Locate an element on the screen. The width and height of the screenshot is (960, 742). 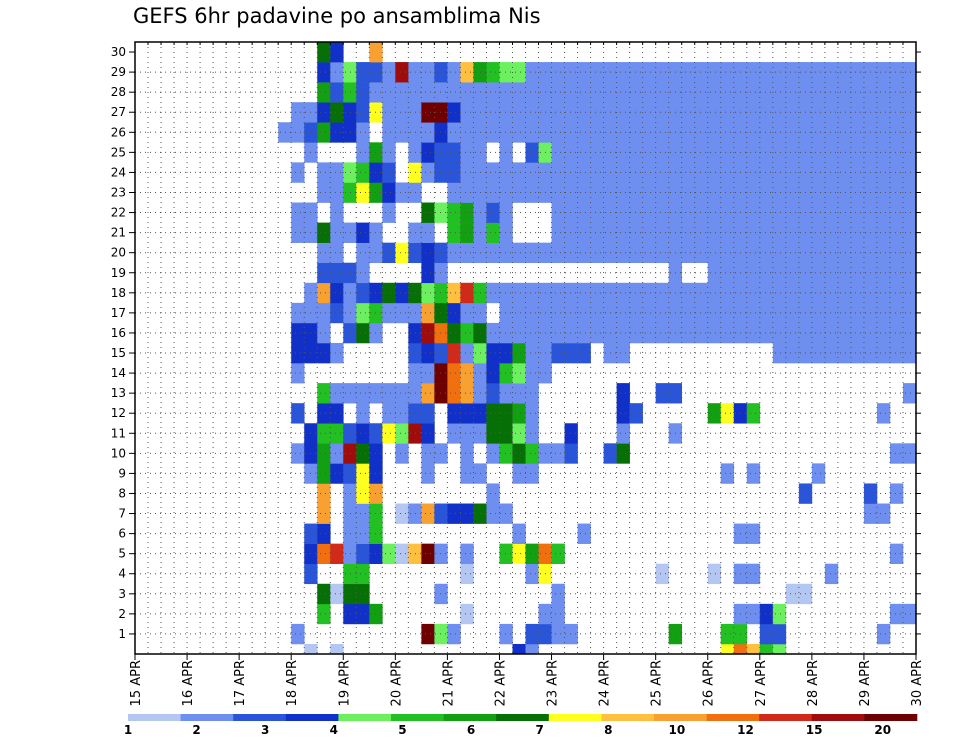
y-tick-label: 17 is located at coordinates (118, 313).